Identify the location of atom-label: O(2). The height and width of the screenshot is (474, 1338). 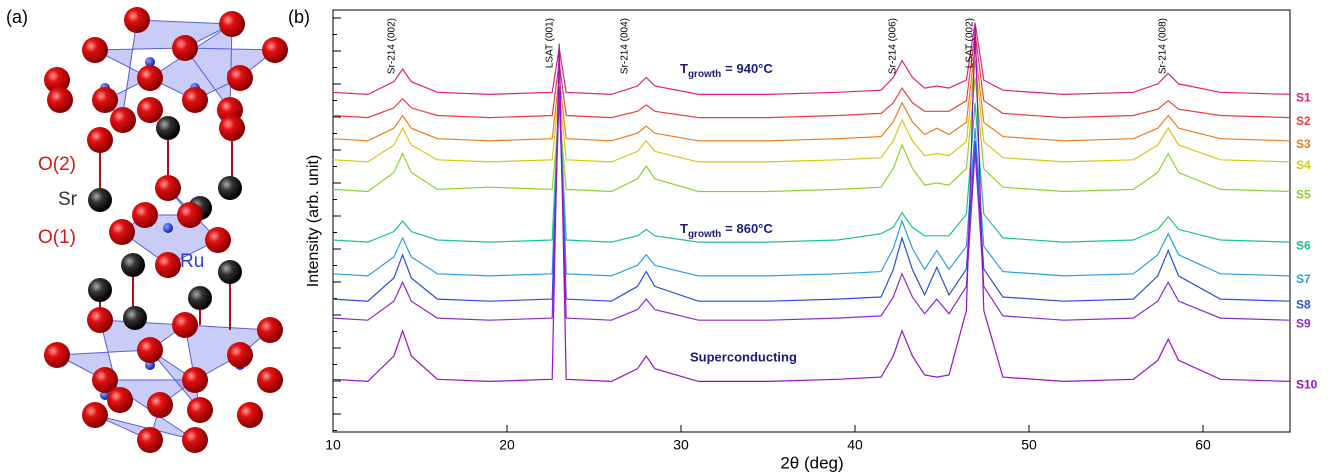
(57, 164).